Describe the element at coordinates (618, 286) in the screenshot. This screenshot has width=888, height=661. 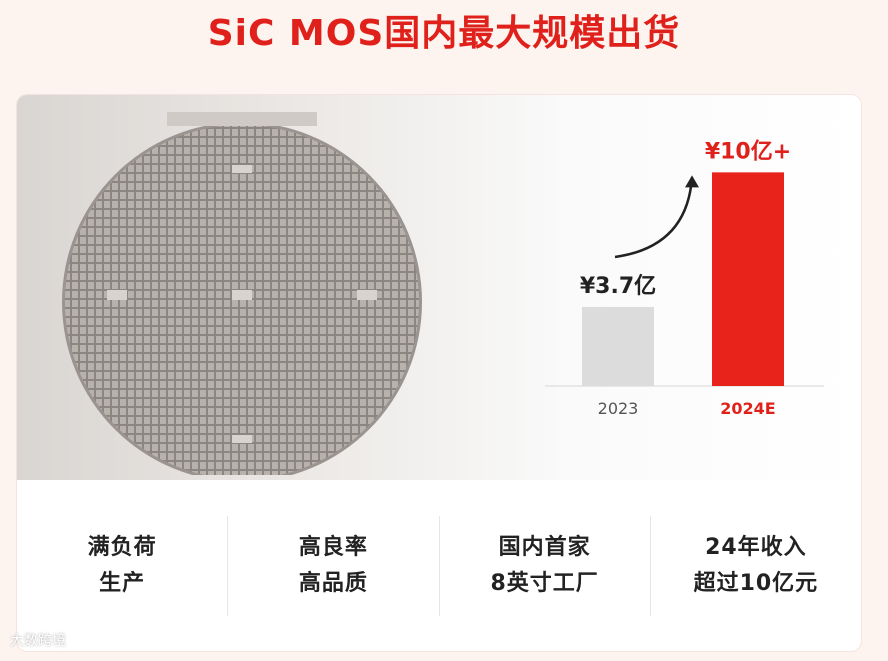
I see `data-label-2023: ¥3.7亿` at that location.